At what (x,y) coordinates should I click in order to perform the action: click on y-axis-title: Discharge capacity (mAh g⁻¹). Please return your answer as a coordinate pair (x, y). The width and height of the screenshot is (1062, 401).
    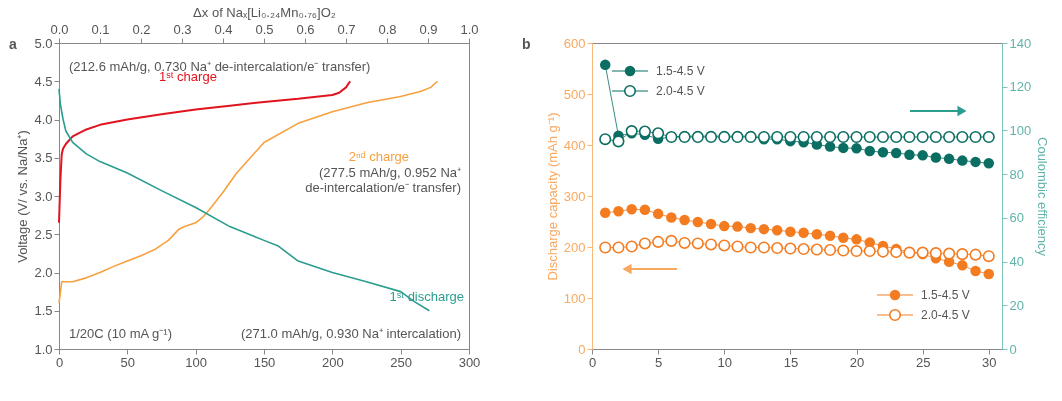
    Looking at the image, I should click on (552, 196).